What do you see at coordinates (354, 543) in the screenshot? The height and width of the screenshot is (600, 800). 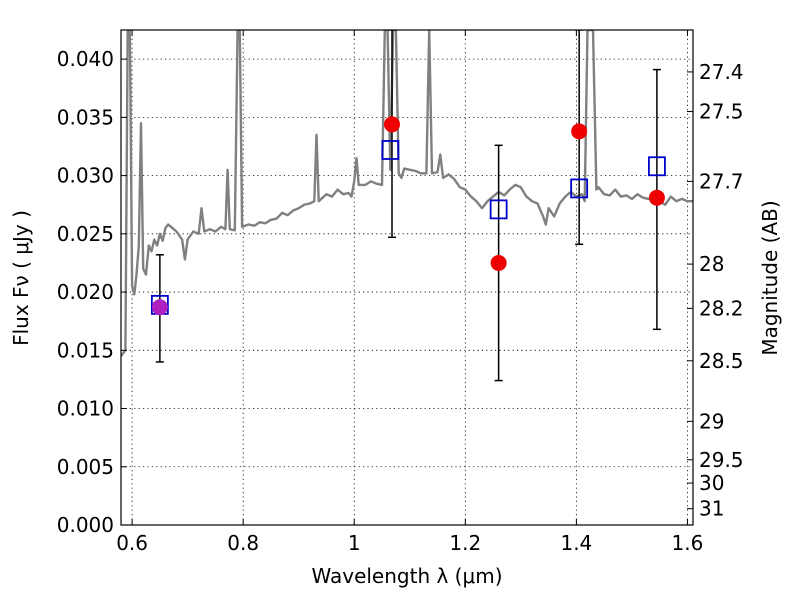 I see `x-tick-label: 1` at bounding box center [354, 543].